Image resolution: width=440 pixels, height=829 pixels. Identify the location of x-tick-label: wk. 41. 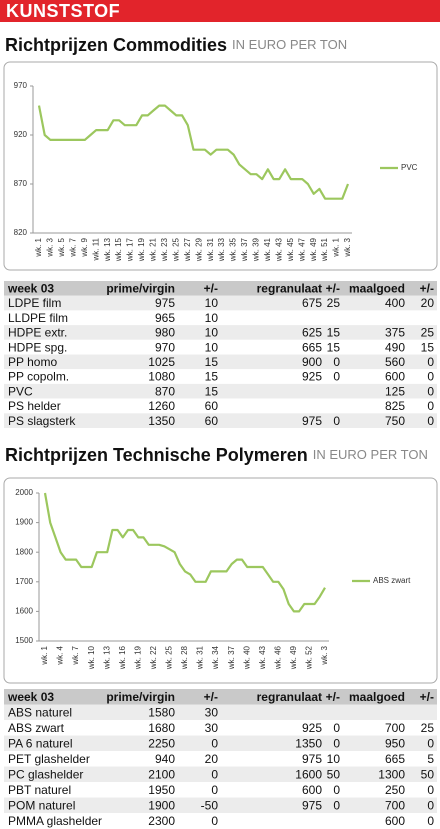
(267, 249).